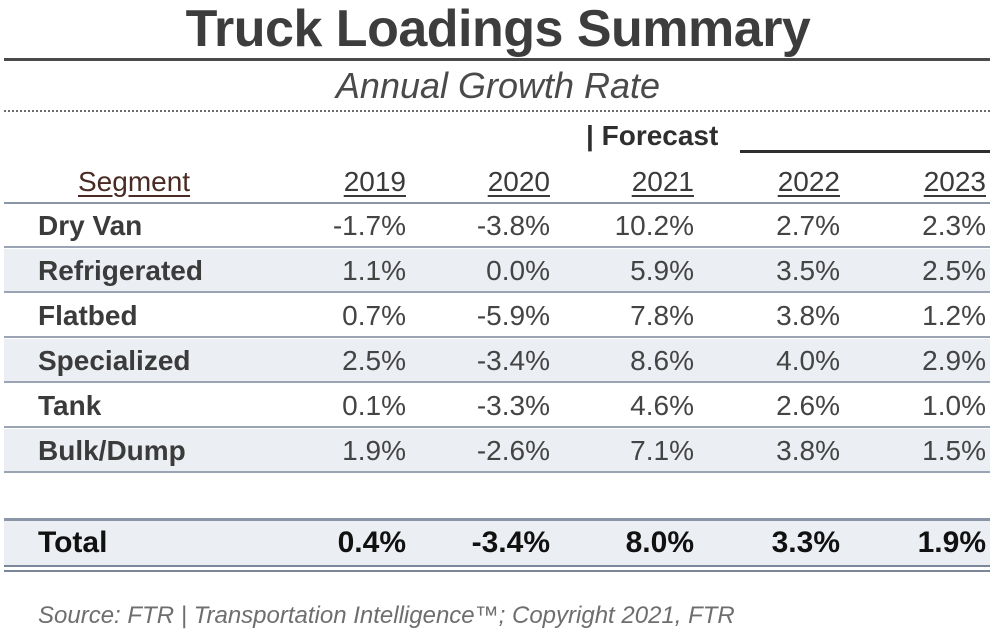 This screenshot has height=636, width=996. I want to click on table-cell: -3.8%, so click(513, 225).